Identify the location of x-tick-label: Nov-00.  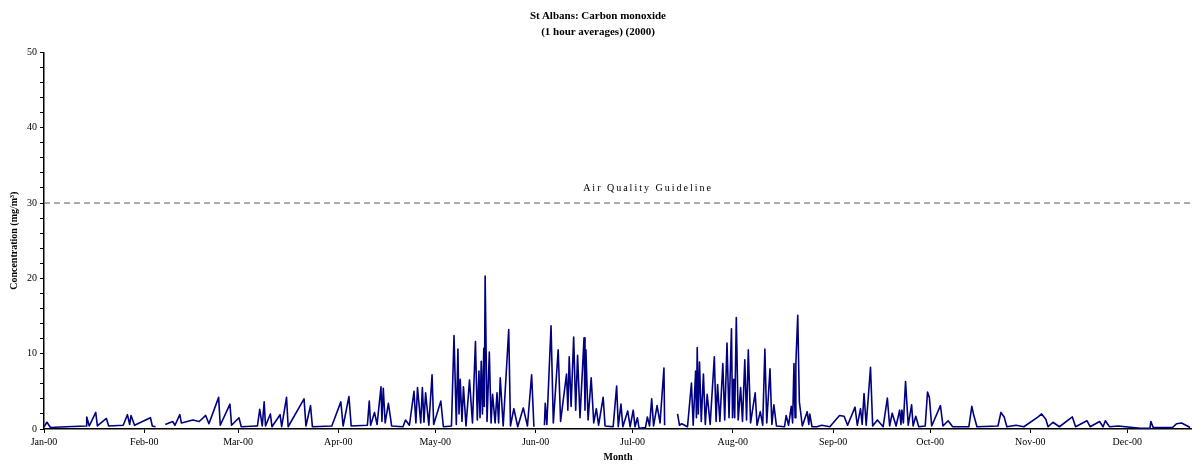
(1030, 441).